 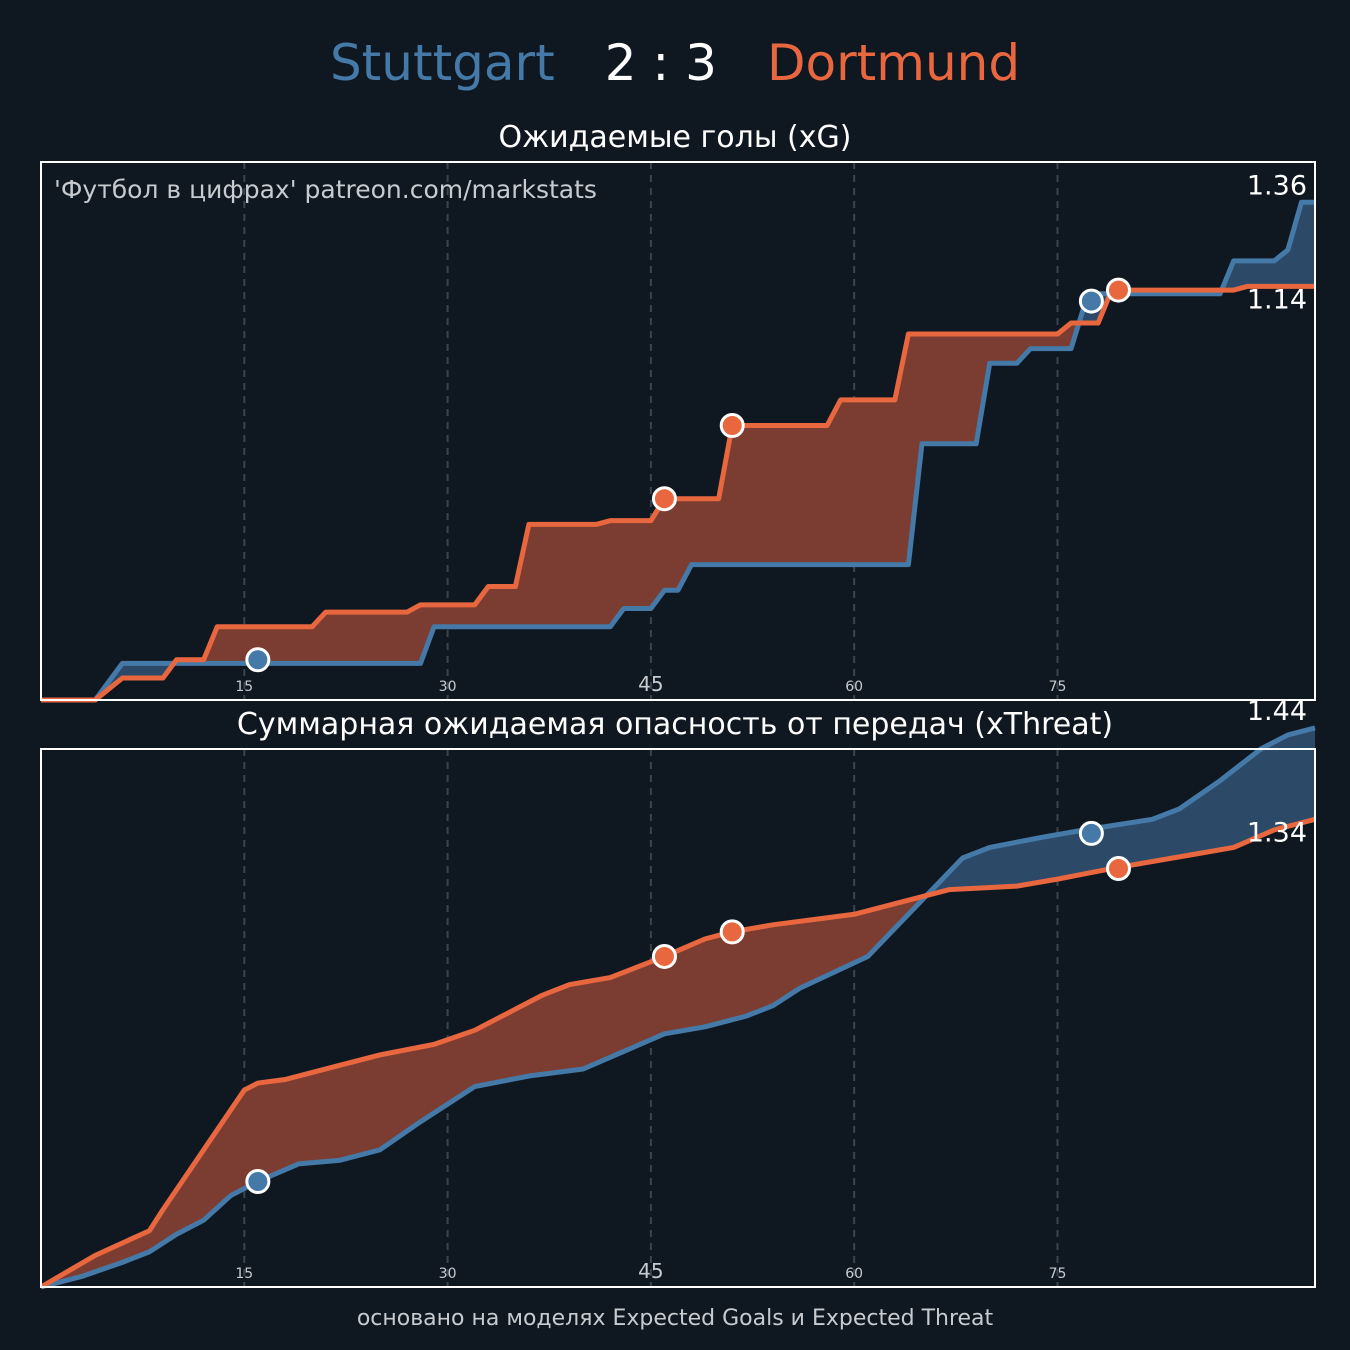 What do you see at coordinates (893, 63) in the screenshot?
I see `away-team-name: Dortmund` at bounding box center [893, 63].